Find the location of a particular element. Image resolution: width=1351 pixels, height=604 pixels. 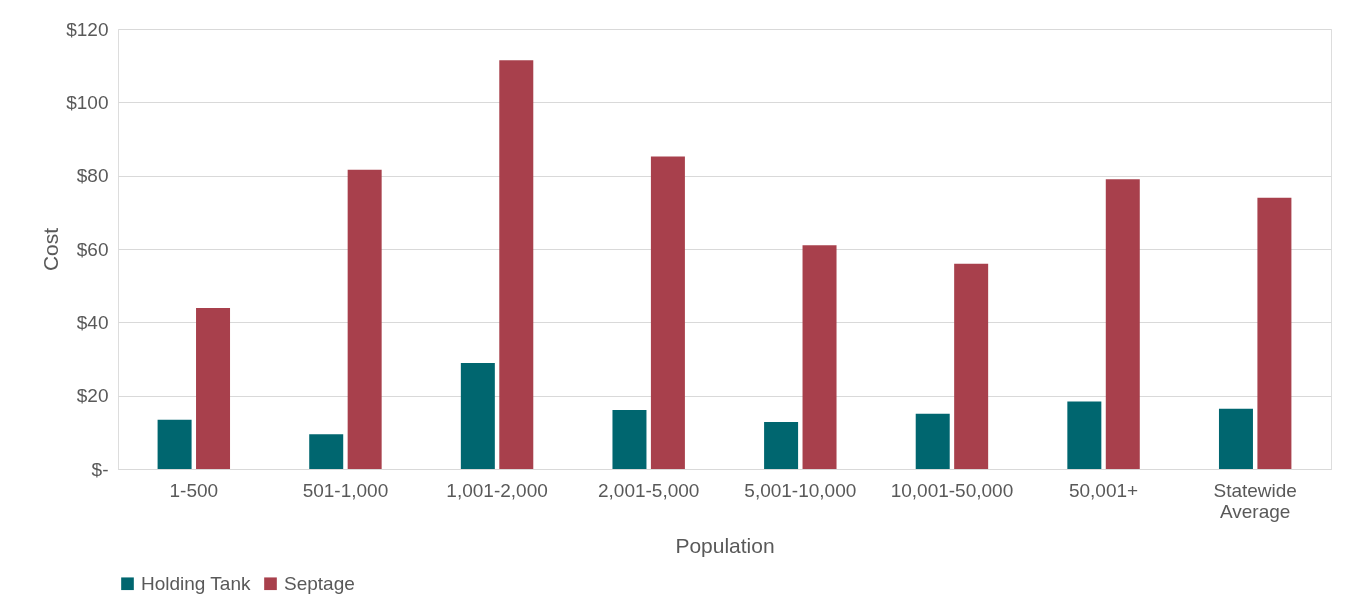

x-tick-label: 50,001+ is located at coordinates (1103, 490).